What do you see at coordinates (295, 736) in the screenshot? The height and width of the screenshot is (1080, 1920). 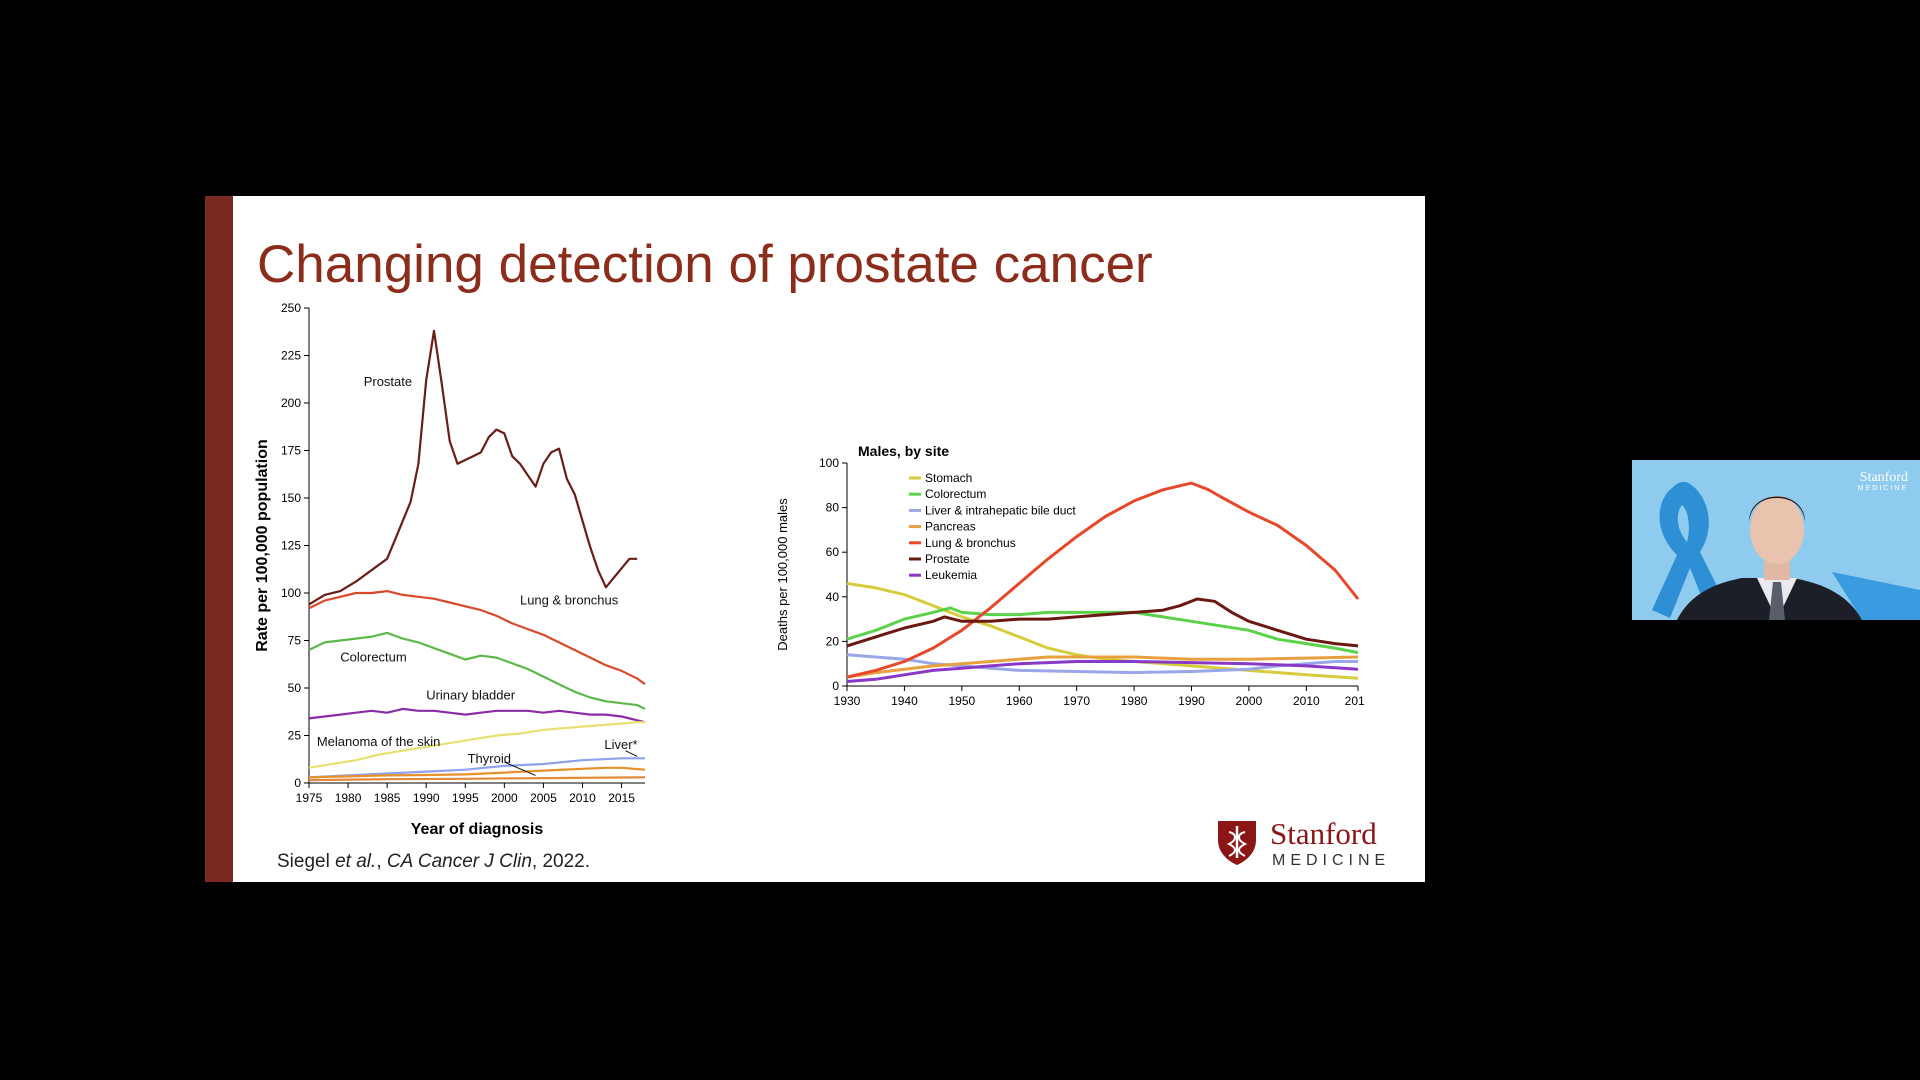 I see `y-tick-label: 25` at bounding box center [295, 736].